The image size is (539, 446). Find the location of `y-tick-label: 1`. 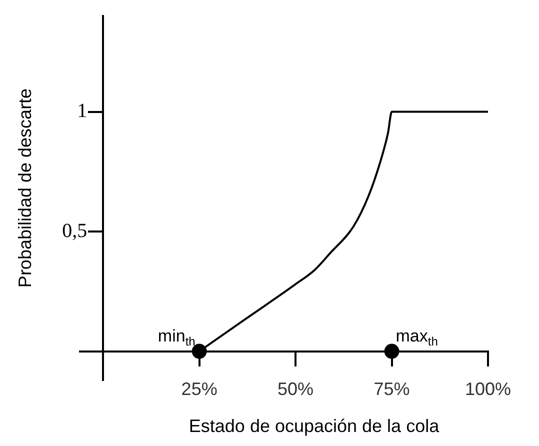

y-tick-label: 1 is located at coordinates (82, 111).